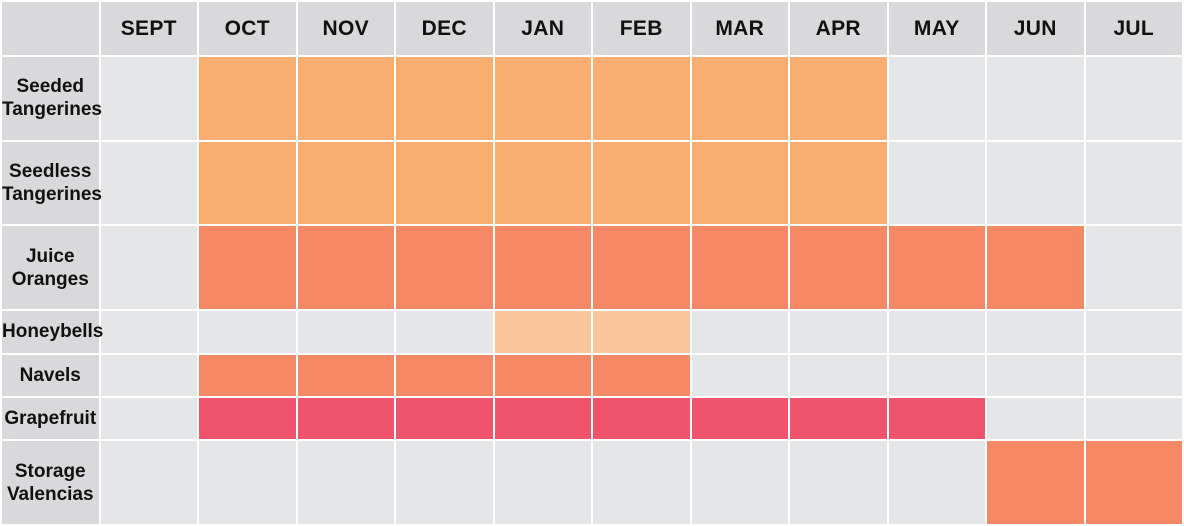 The width and height of the screenshot is (1184, 526). What do you see at coordinates (641, 28) in the screenshot?
I see `month-header-feb: FEB` at bounding box center [641, 28].